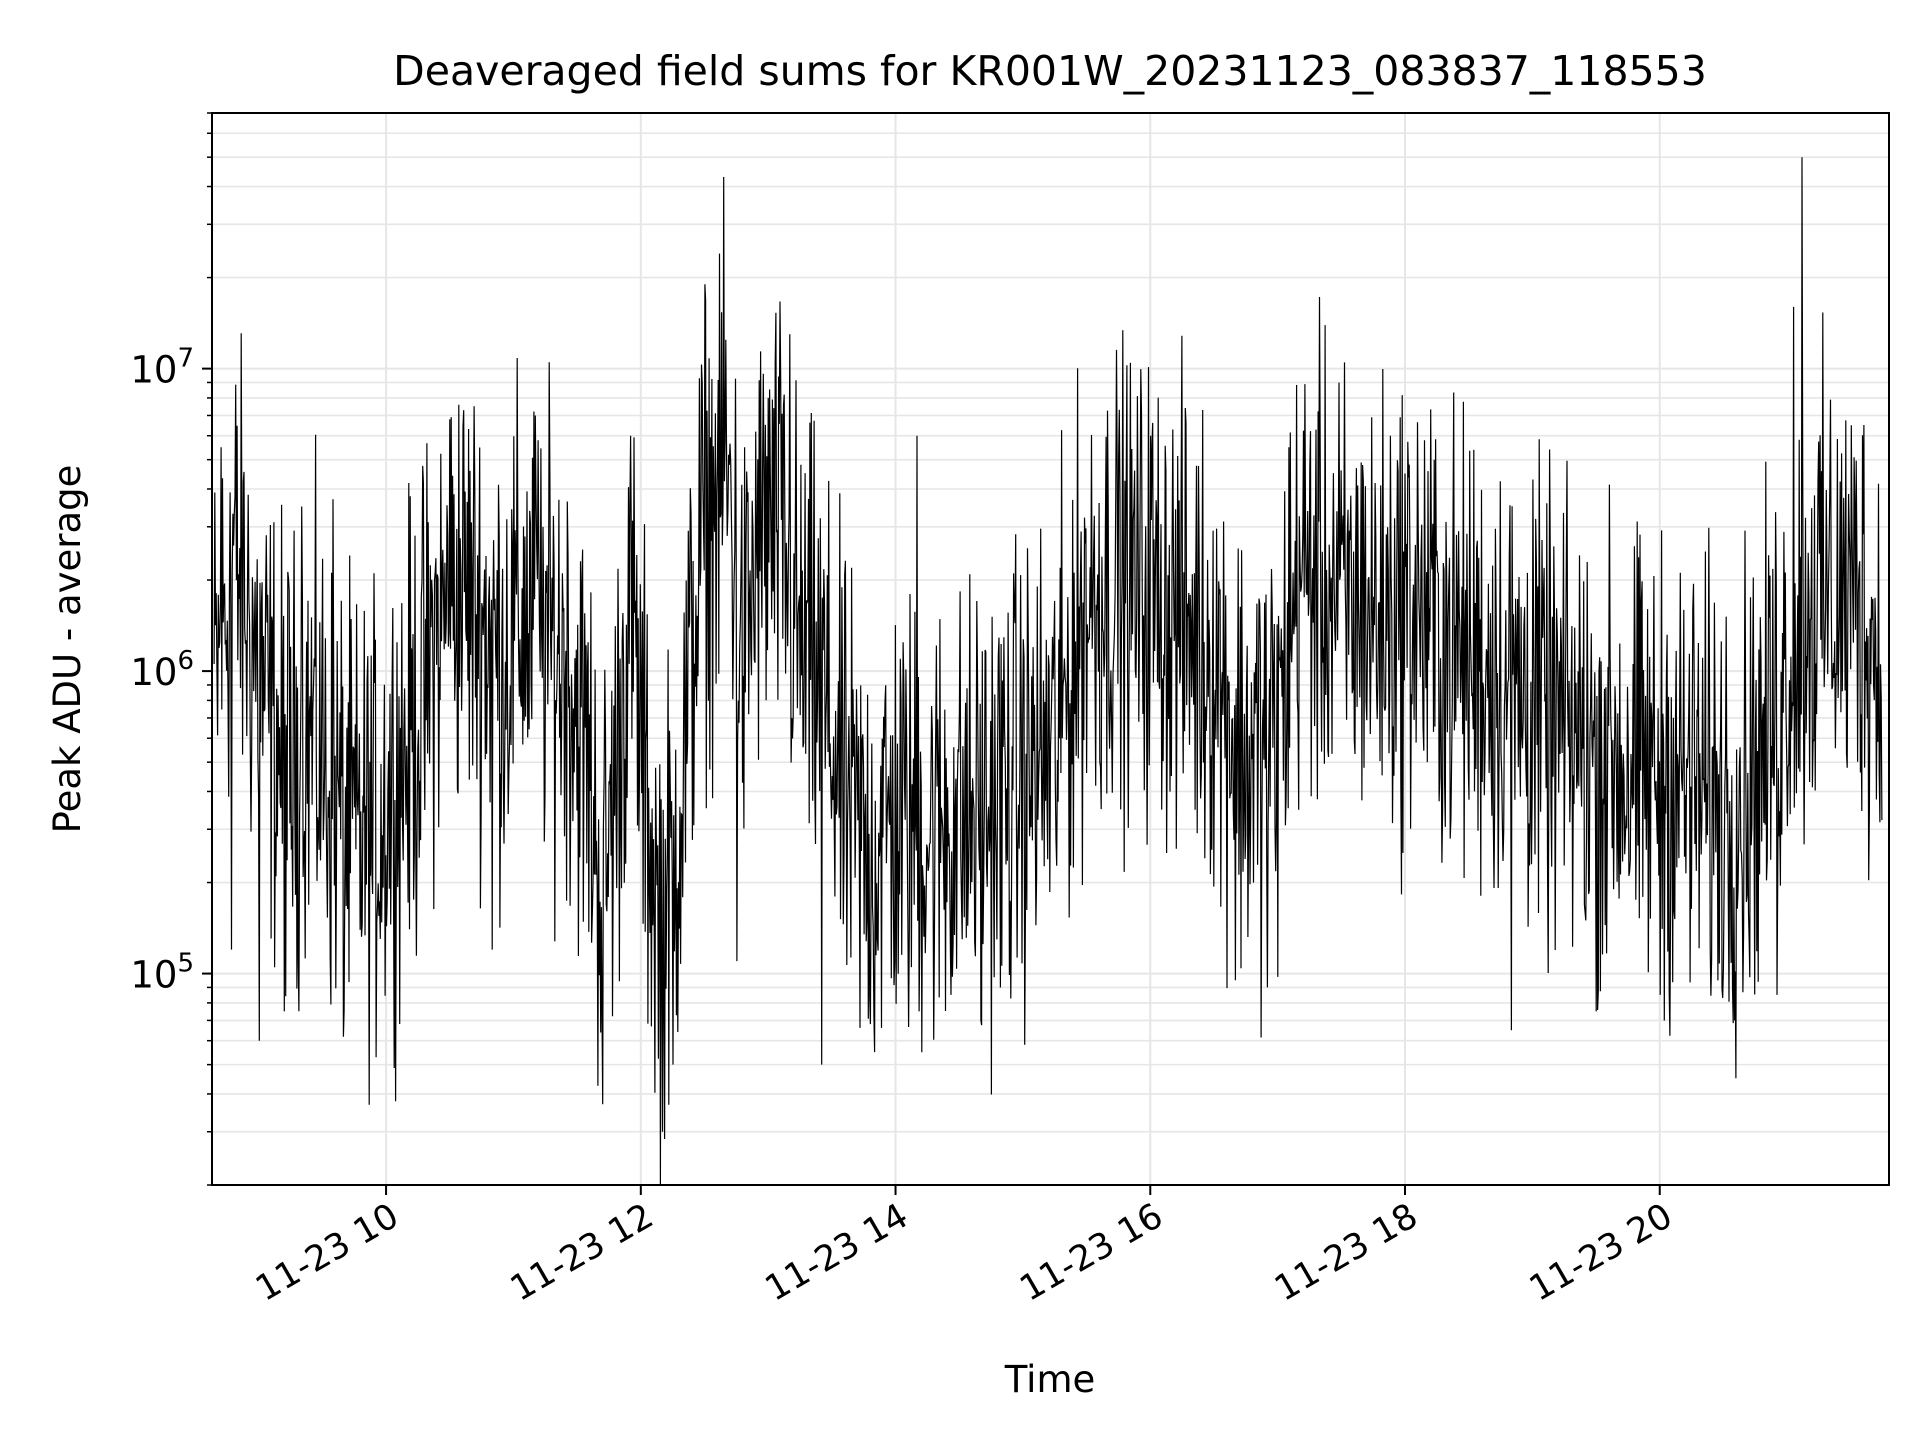  What do you see at coordinates (1050, 1379) in the screenshot?
I see `x-axis-label: Time` at bounding box center [1050, 1379].